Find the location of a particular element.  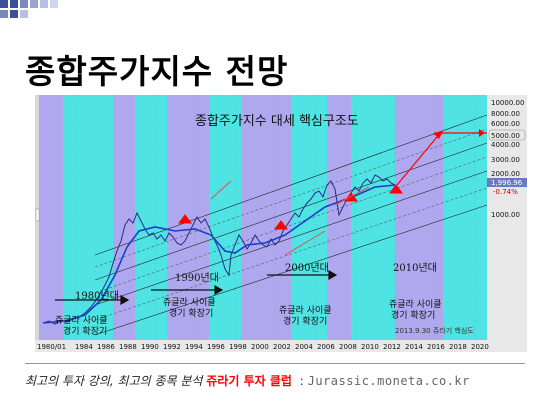

footer-divider is located at coordinates (275, 363).